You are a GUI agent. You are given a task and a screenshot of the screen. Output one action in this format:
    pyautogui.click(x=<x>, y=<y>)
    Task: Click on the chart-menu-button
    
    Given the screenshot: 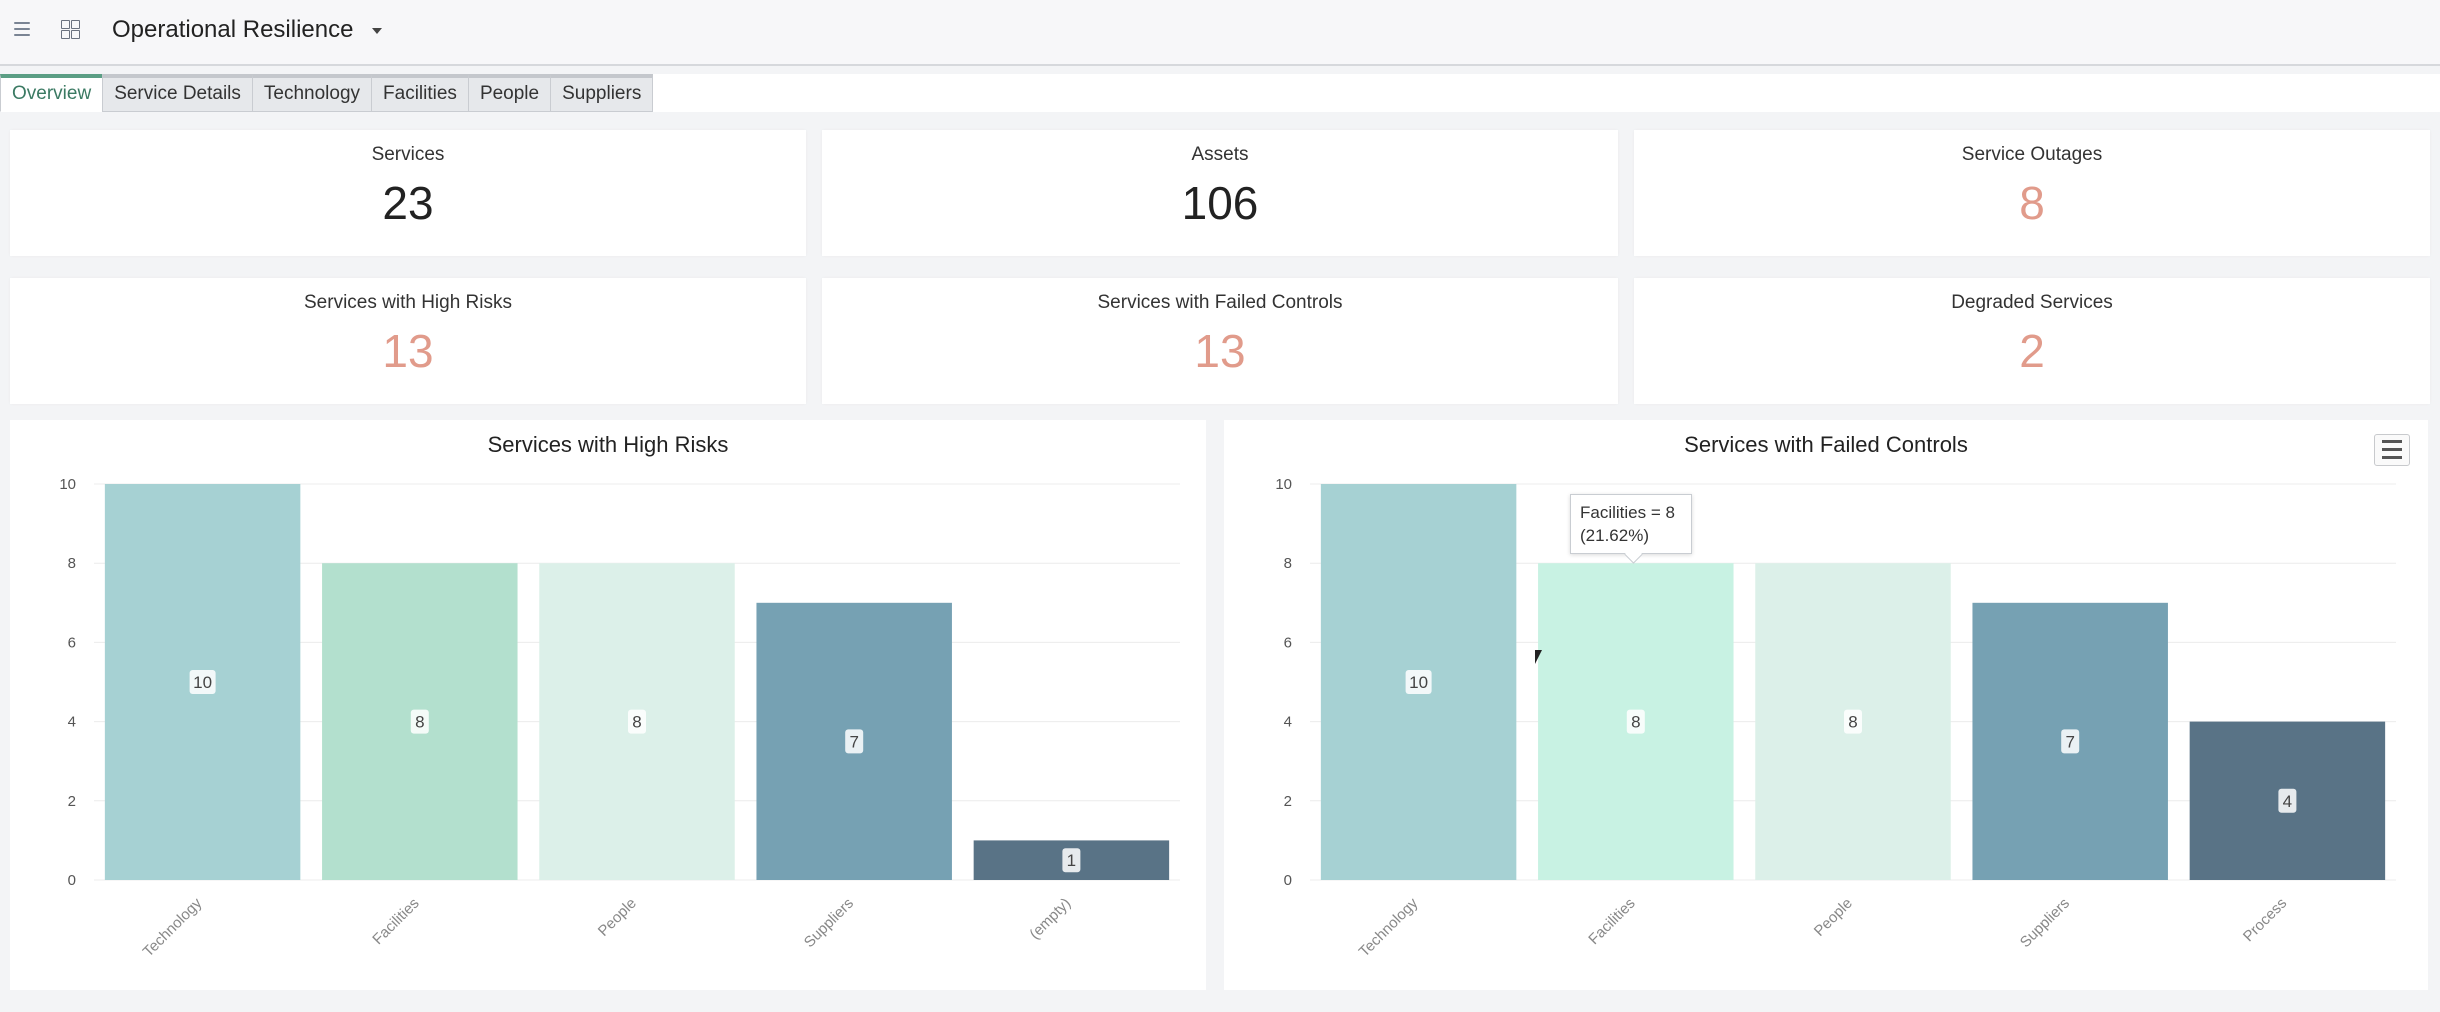 What is the action you would take?
    pyautogui.click(x=2392, y=450)
    